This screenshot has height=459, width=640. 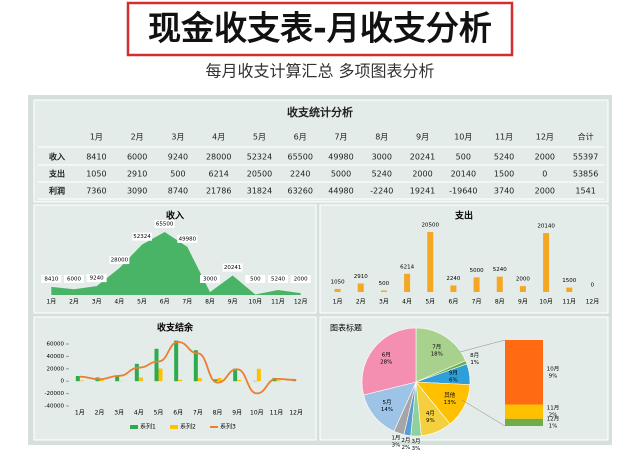 What do you see at coordinates (396, 446) in the screenshot?
I see `slice-value: 3%` at bounding box center [396, 446].